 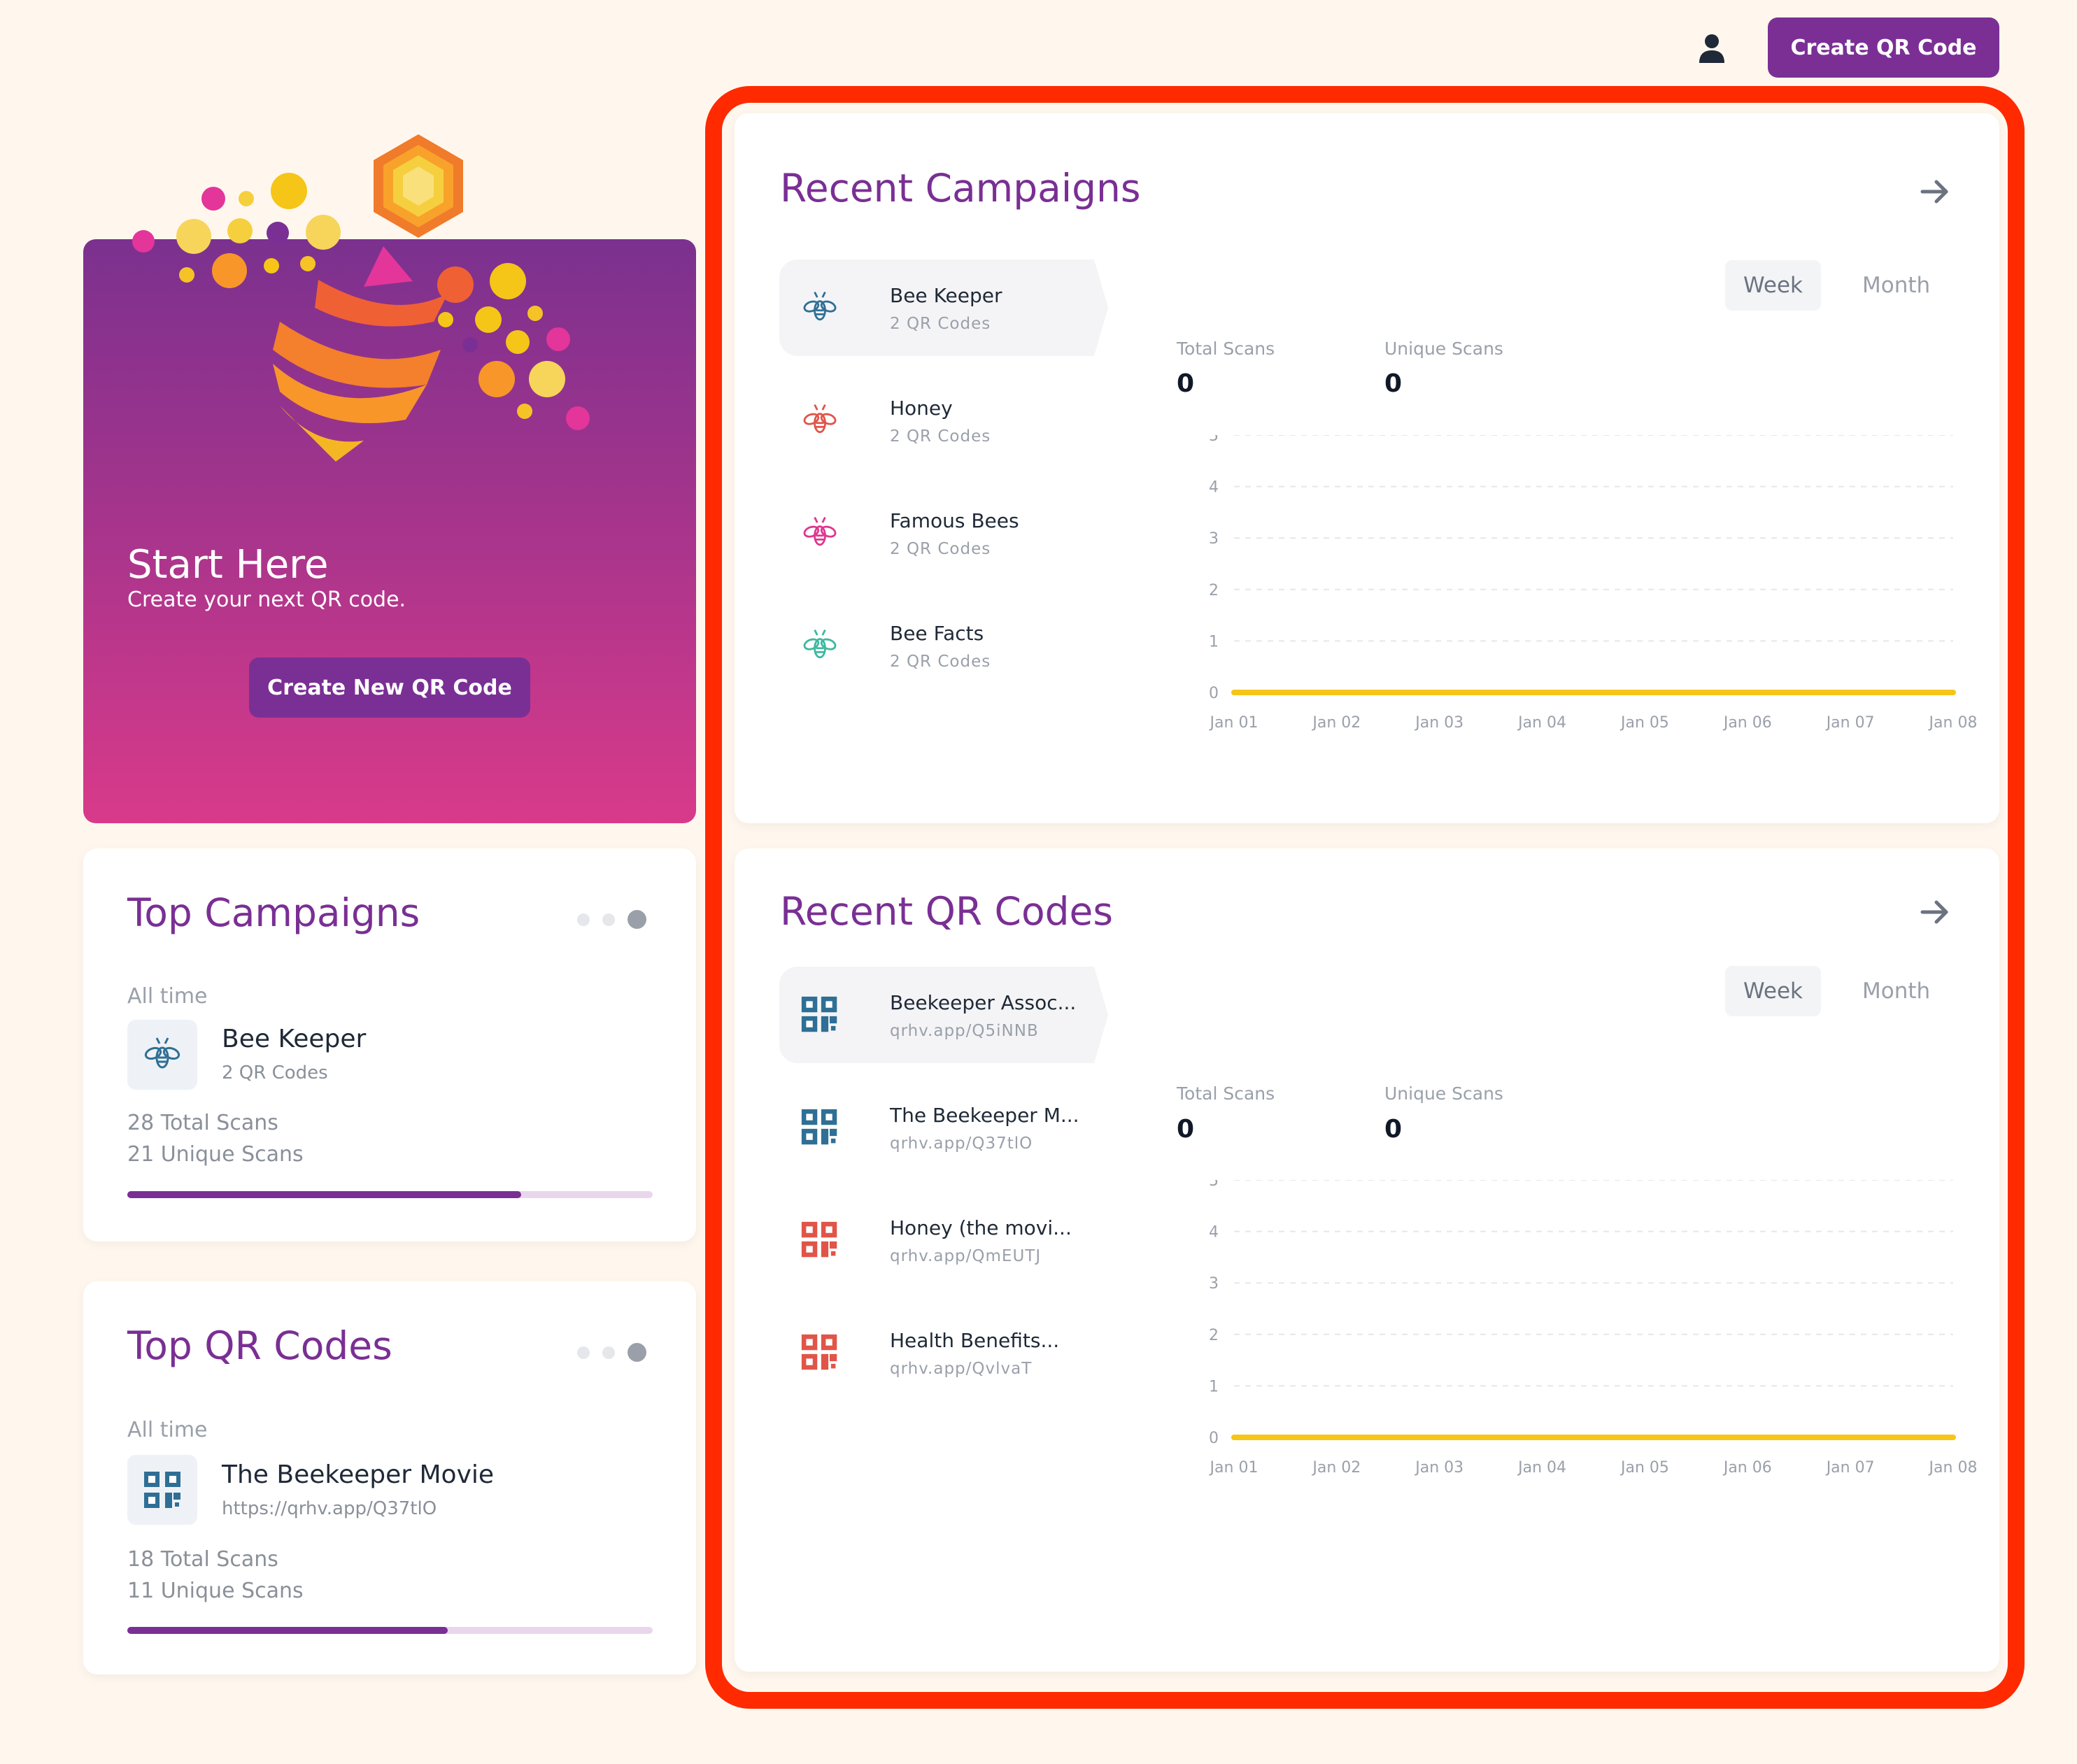 What do you see at coordinates (259, 1345) in the screenshot?
I see `top-qr-codes-title: Top QR Codes` at bounding box center [259, 1345].